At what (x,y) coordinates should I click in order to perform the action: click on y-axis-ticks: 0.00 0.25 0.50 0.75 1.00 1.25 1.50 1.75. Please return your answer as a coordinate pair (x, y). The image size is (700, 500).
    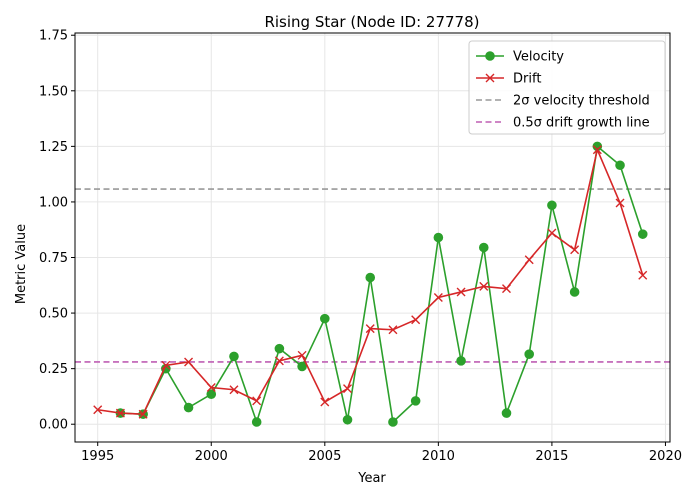
    Looking at the image, I should click on (57, 231).